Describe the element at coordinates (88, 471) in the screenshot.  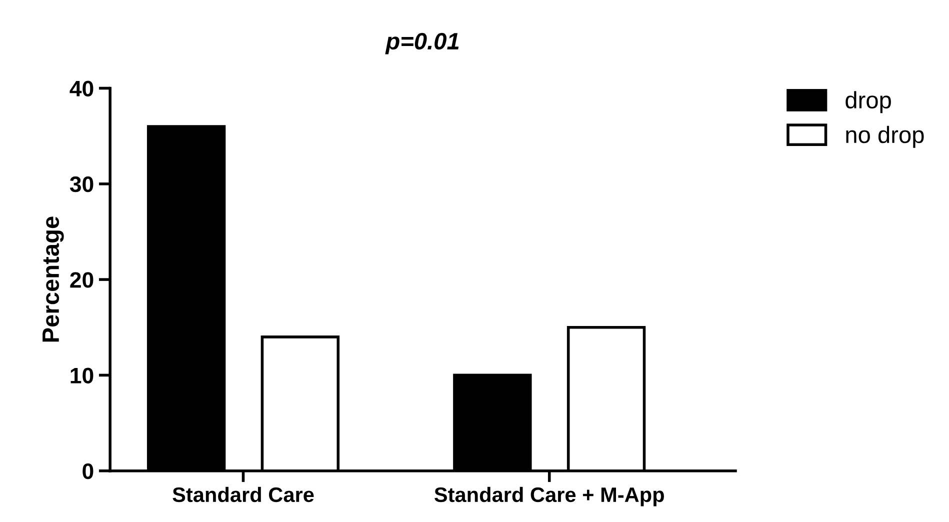
I see `y-tick-label: 0` at that location.